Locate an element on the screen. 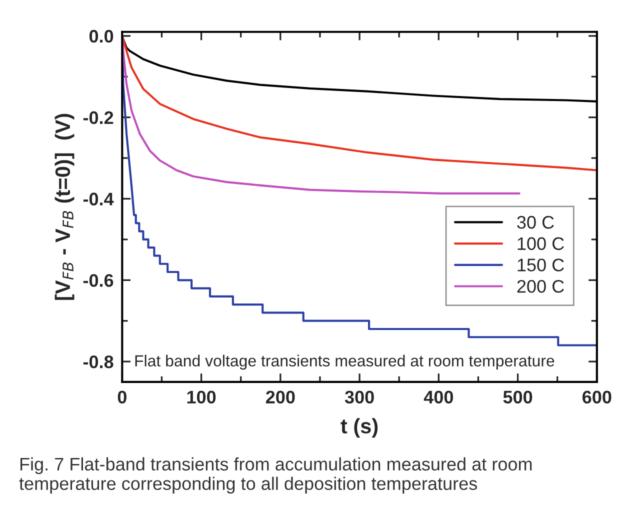 The height and width of the screenshot is (514, 633). y-tick-label: -0.4 is located at coordinates (98, 199).